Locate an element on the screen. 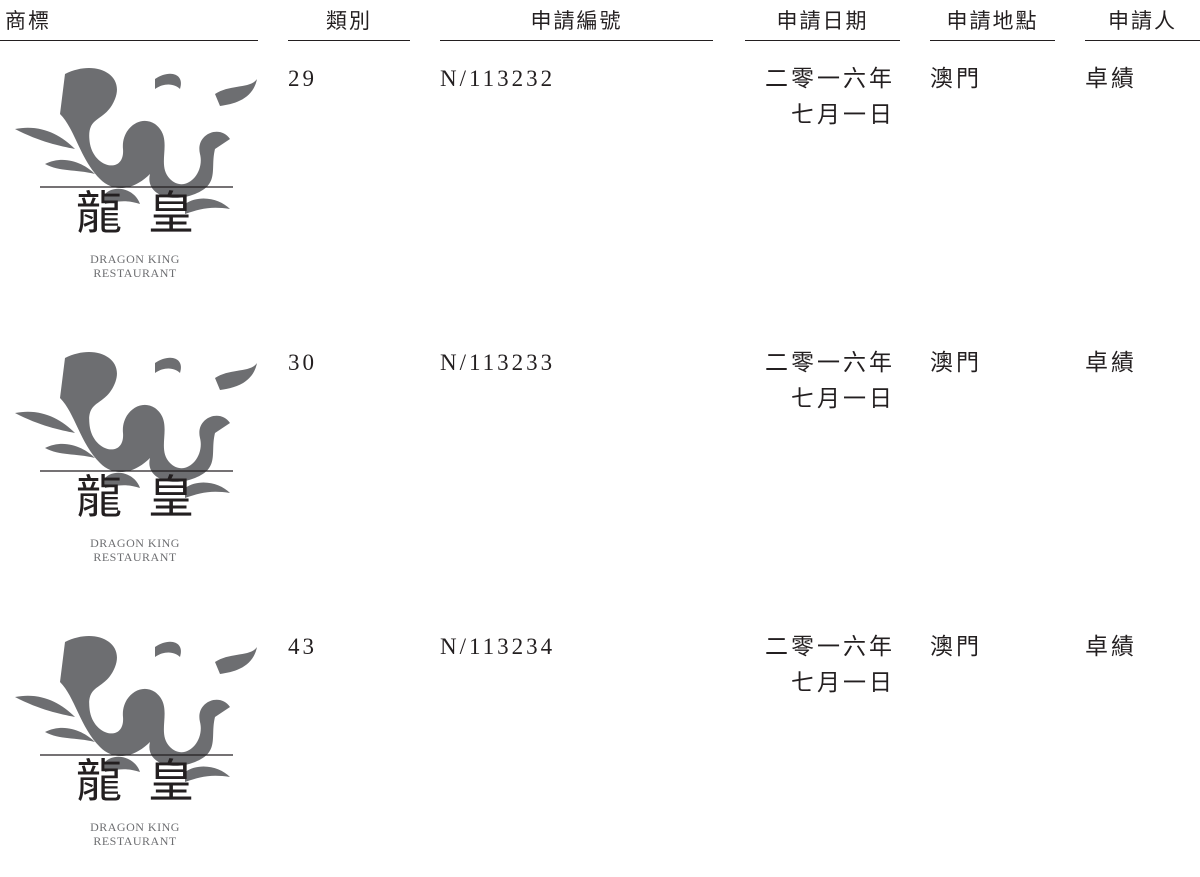 Image resolution: width=1200 pixels, height=877 pixels. column-header: 申請人 is located at coordinates (1142, 23).